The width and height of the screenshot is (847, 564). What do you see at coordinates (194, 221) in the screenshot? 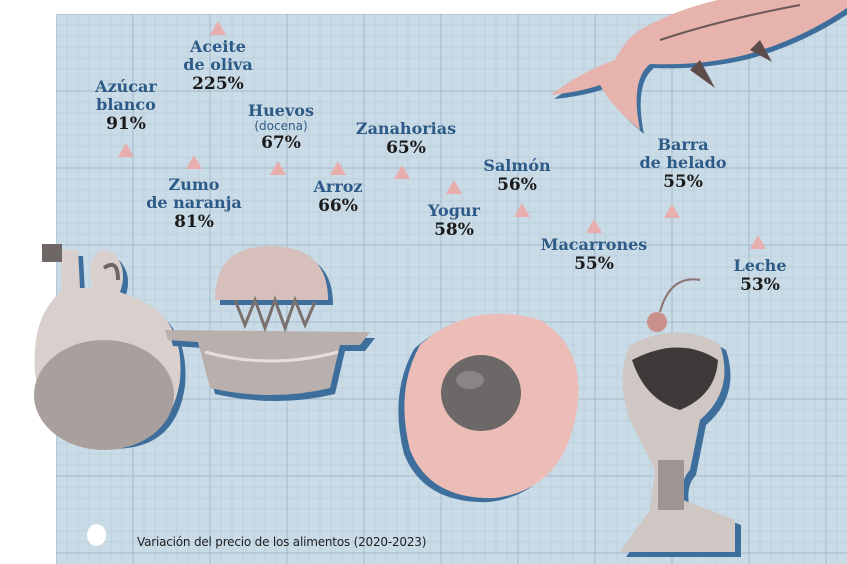
I see `item-value: 81%` at bounding box center [194, 221].